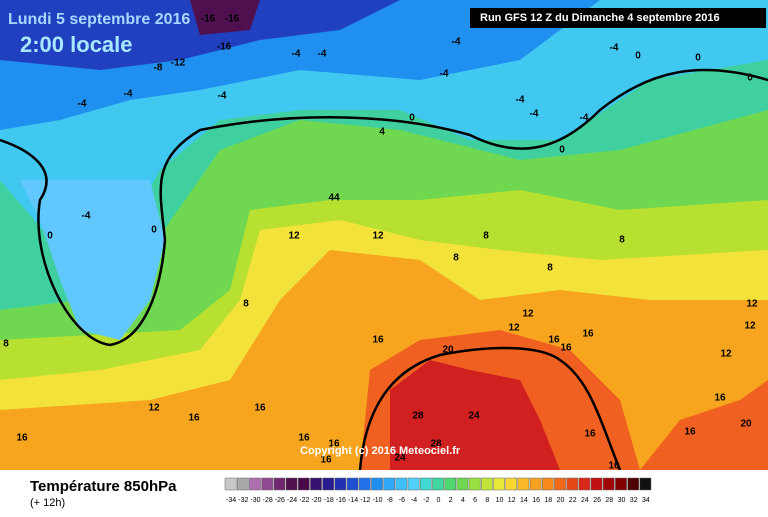  Describe the element at coordinates (414, 500) in the screenshot. I see `legend-tick-label: -4` at that location.